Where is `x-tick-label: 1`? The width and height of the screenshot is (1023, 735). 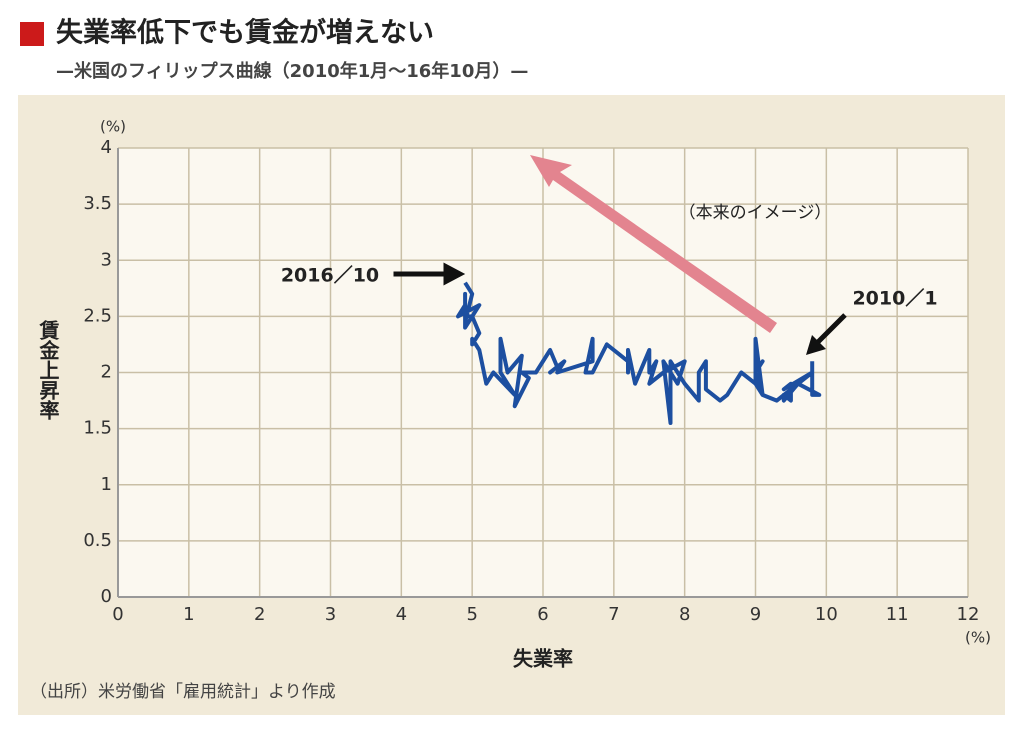
x-tick-label: 1 is located at coordinates (188, 614).